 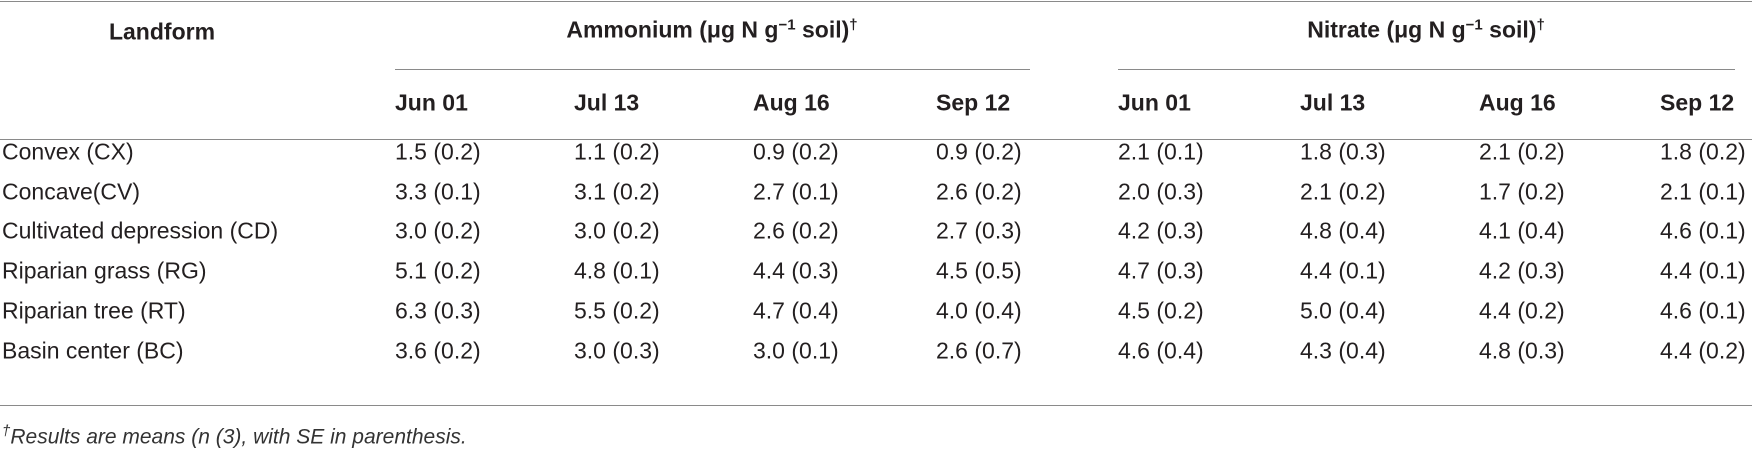 What do you see at coordinates (617, 151) in the screenshot?
I see `cell-value: 1.1 (0.2)` at bounding box center [617, 151].